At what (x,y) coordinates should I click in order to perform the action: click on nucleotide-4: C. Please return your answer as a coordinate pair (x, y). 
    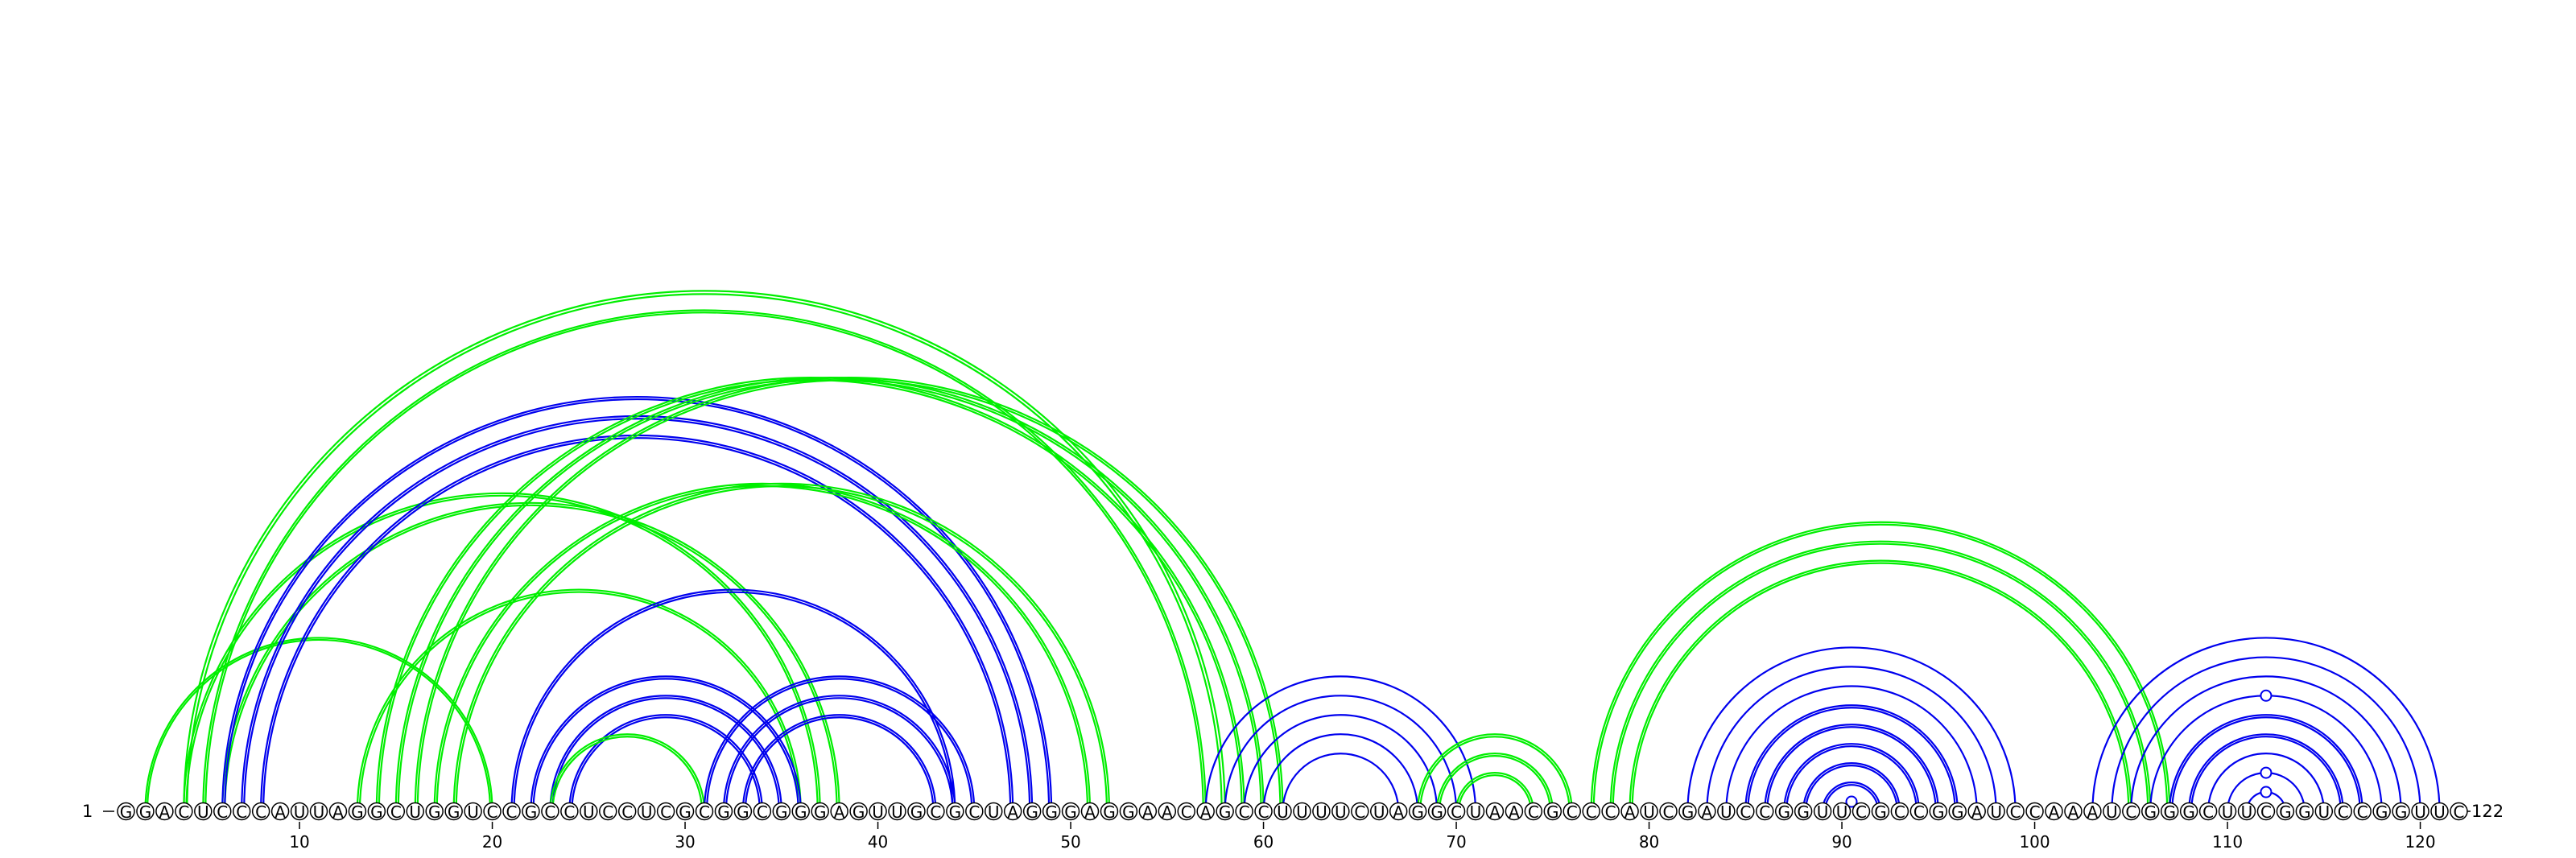
    Looking at the image, I should click on (183, 812).